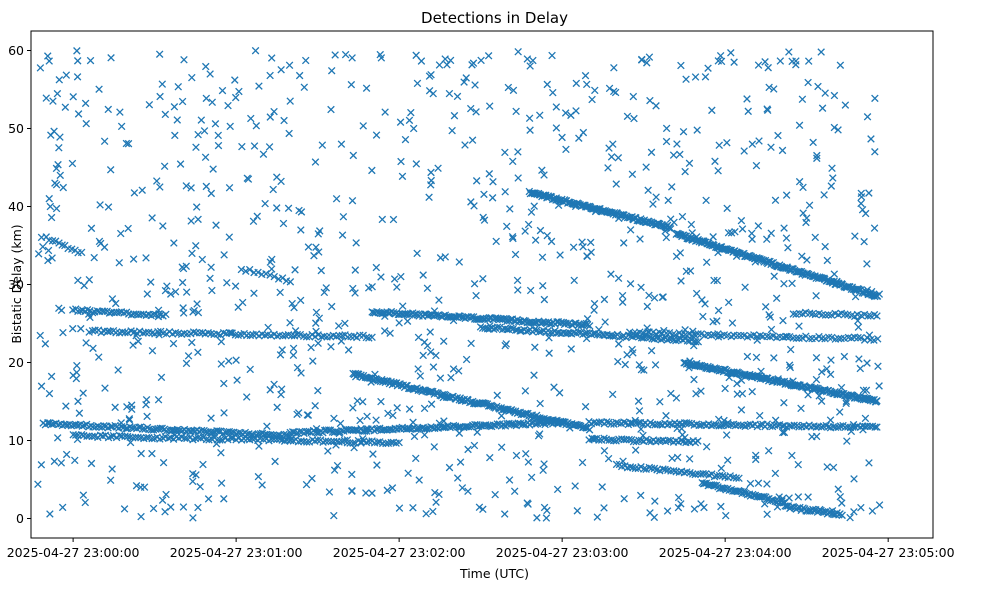  I want to click on x-tick-label: 2025-04-27 23:05:00, so click(888, 552).